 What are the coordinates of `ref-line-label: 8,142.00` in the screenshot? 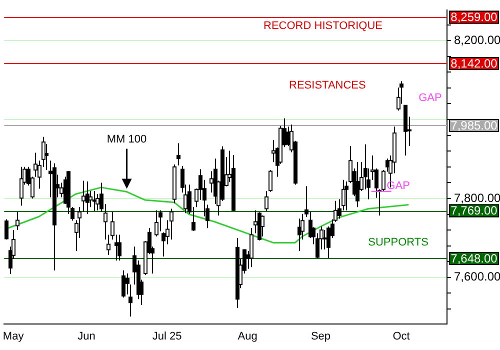 It's located at (474, 63).